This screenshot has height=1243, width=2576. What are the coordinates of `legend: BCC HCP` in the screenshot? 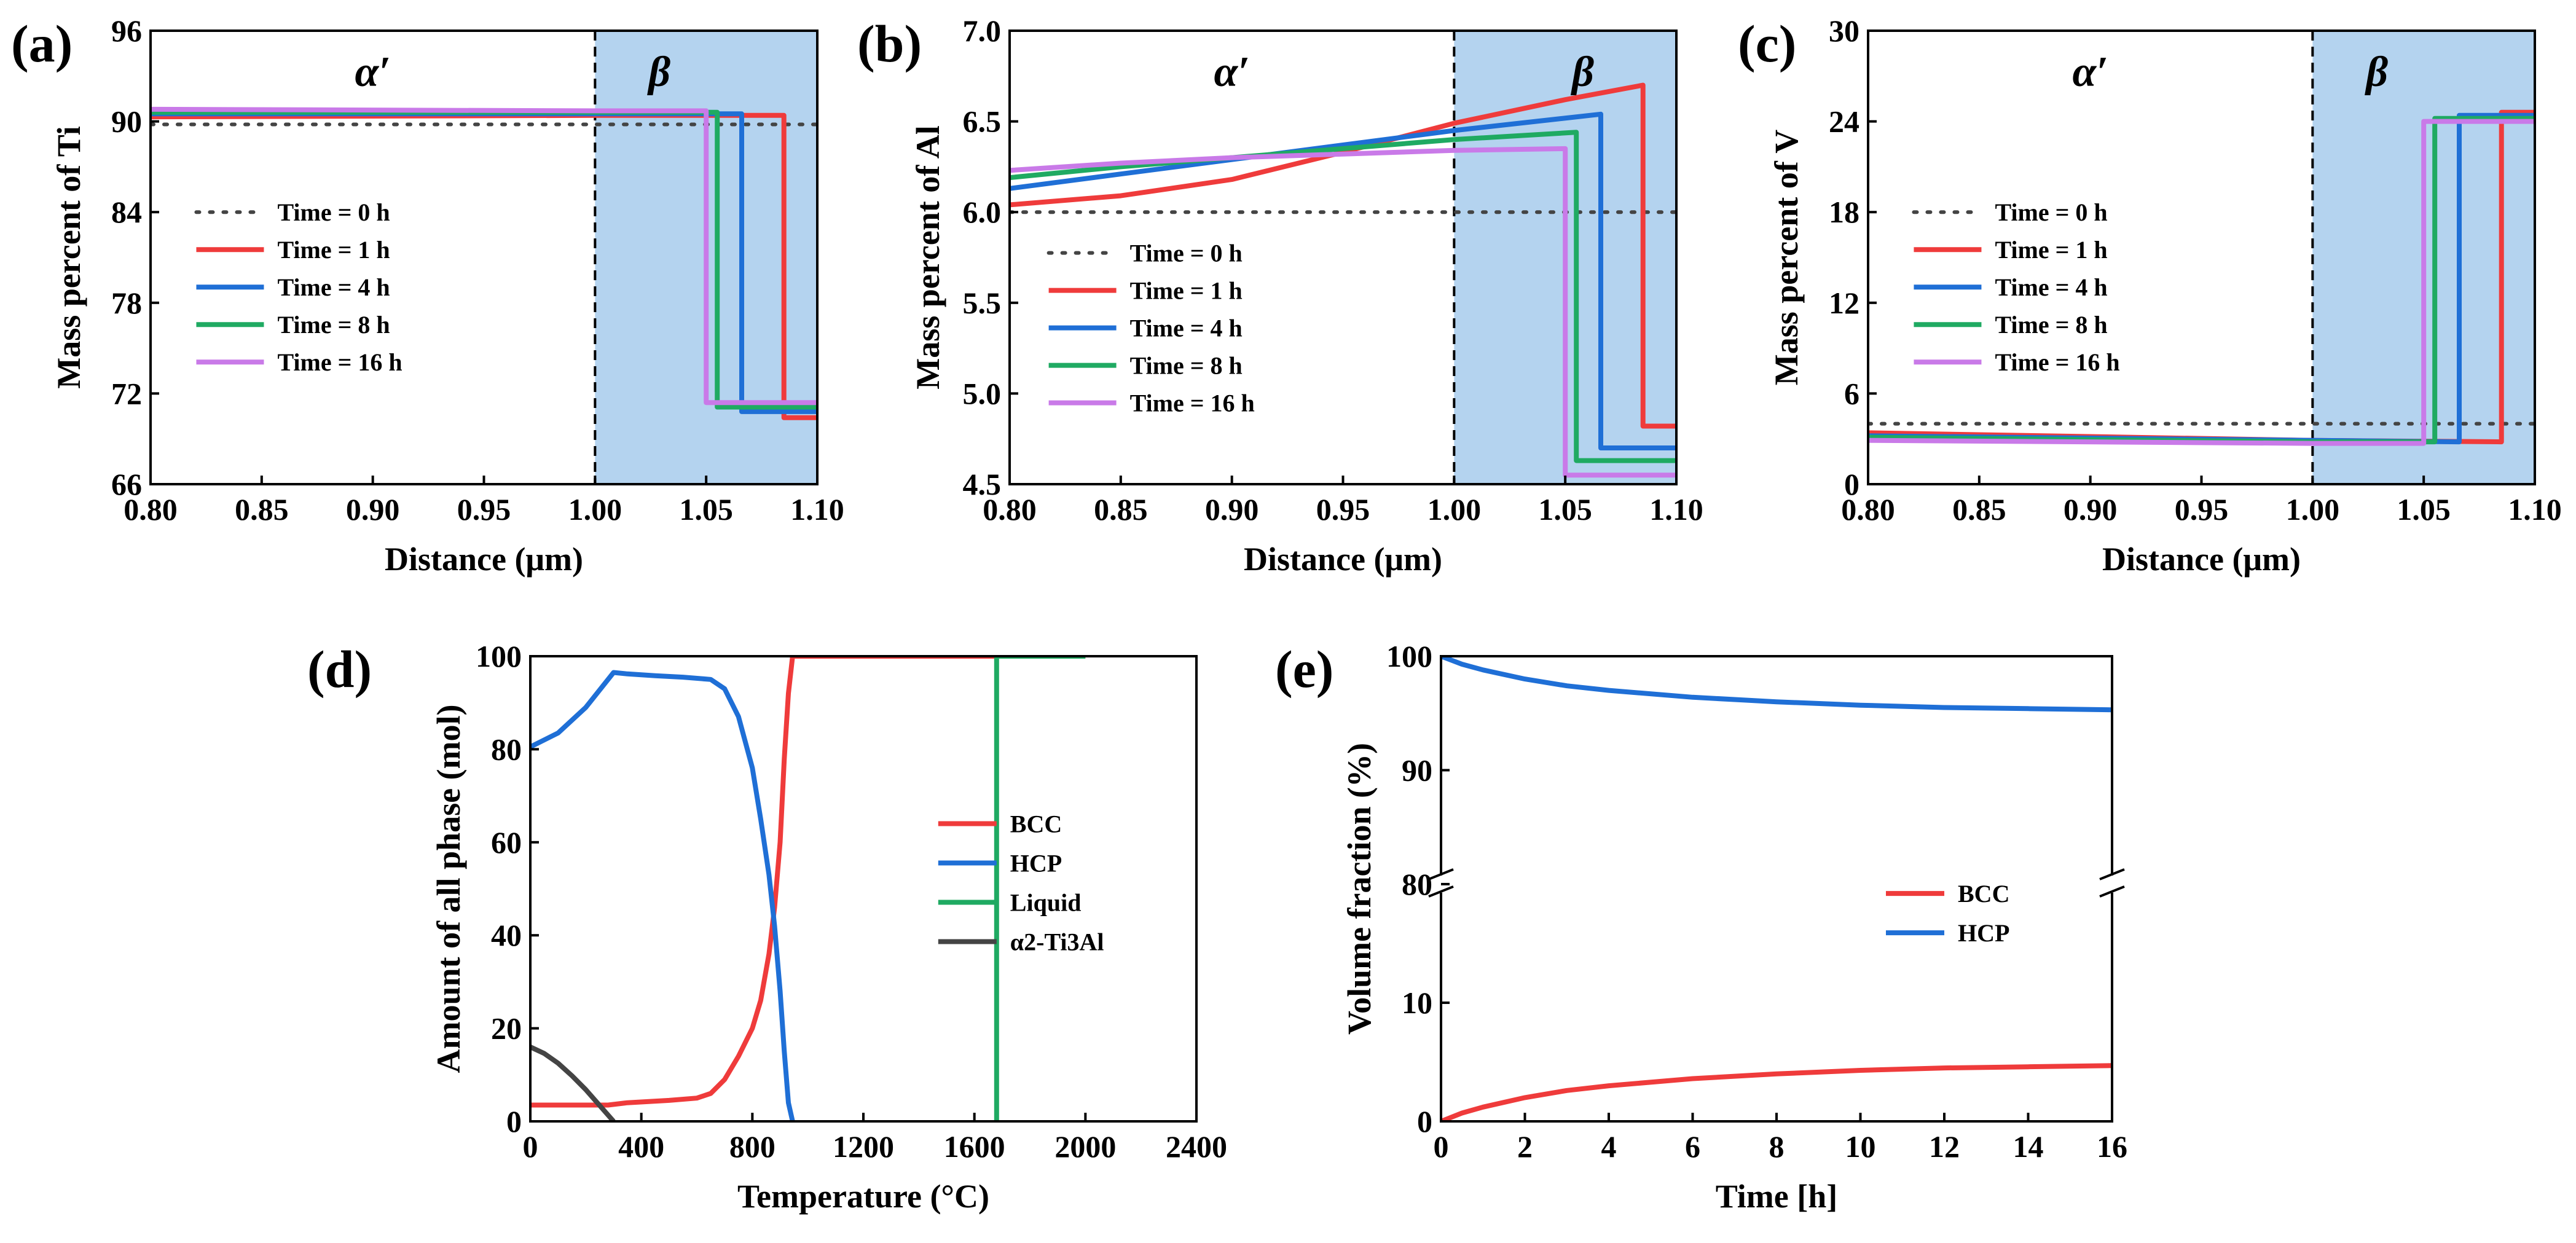 It's located at (1947, 913).